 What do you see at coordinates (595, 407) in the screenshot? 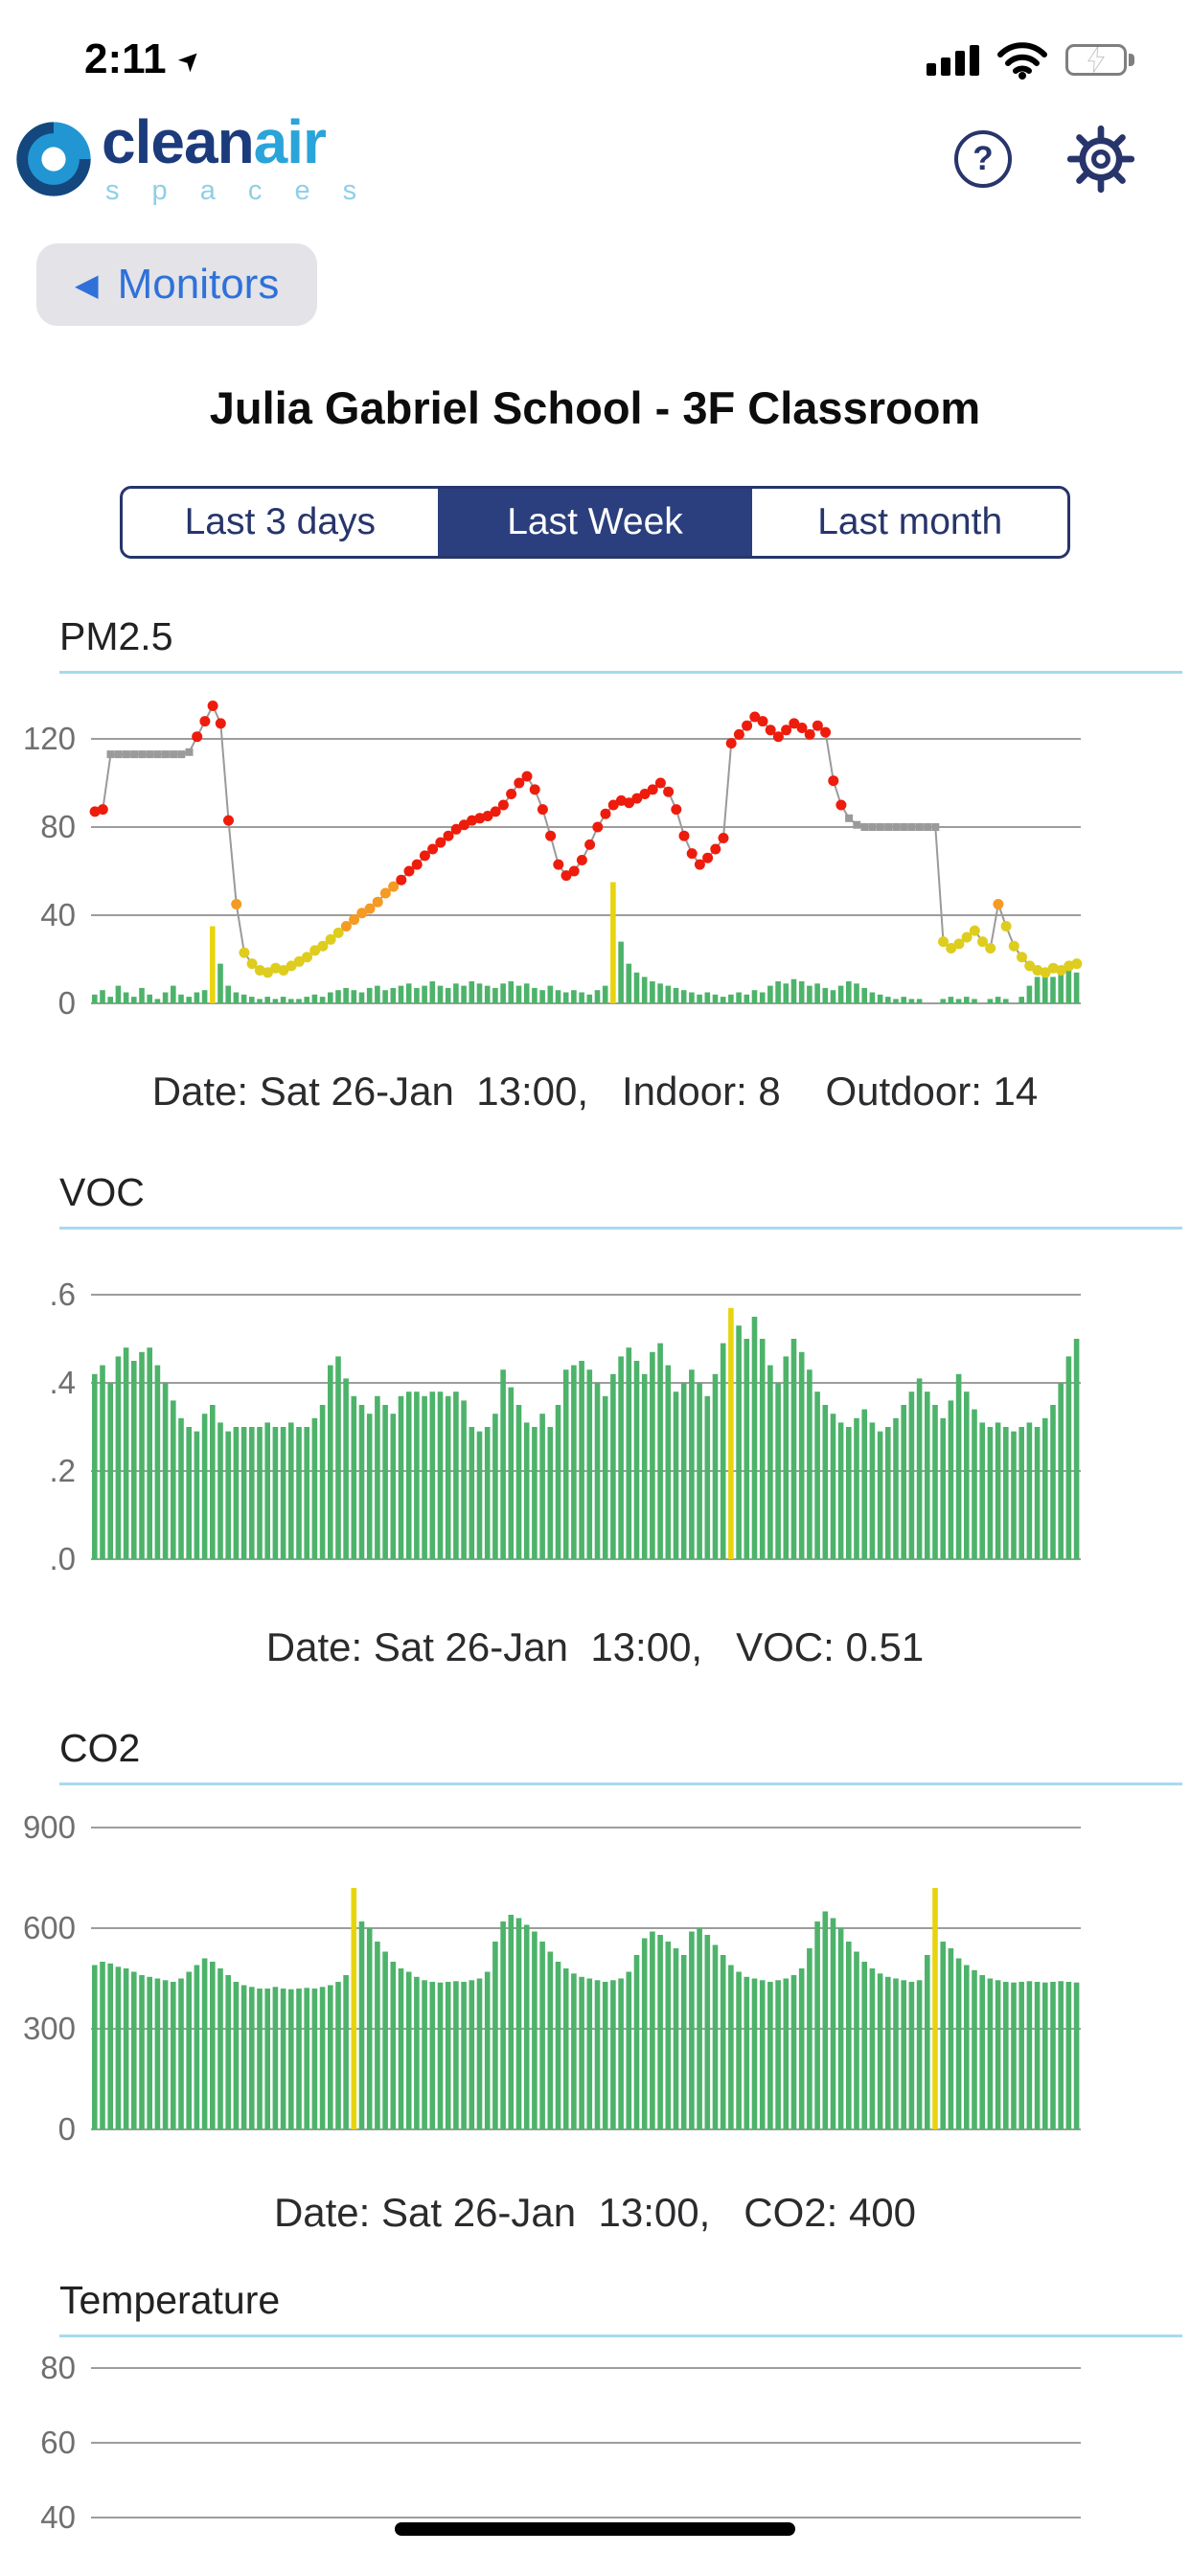
I see `page-title: Julia Gabriel School - 3F Classroom` at bounding box center [595, 407].